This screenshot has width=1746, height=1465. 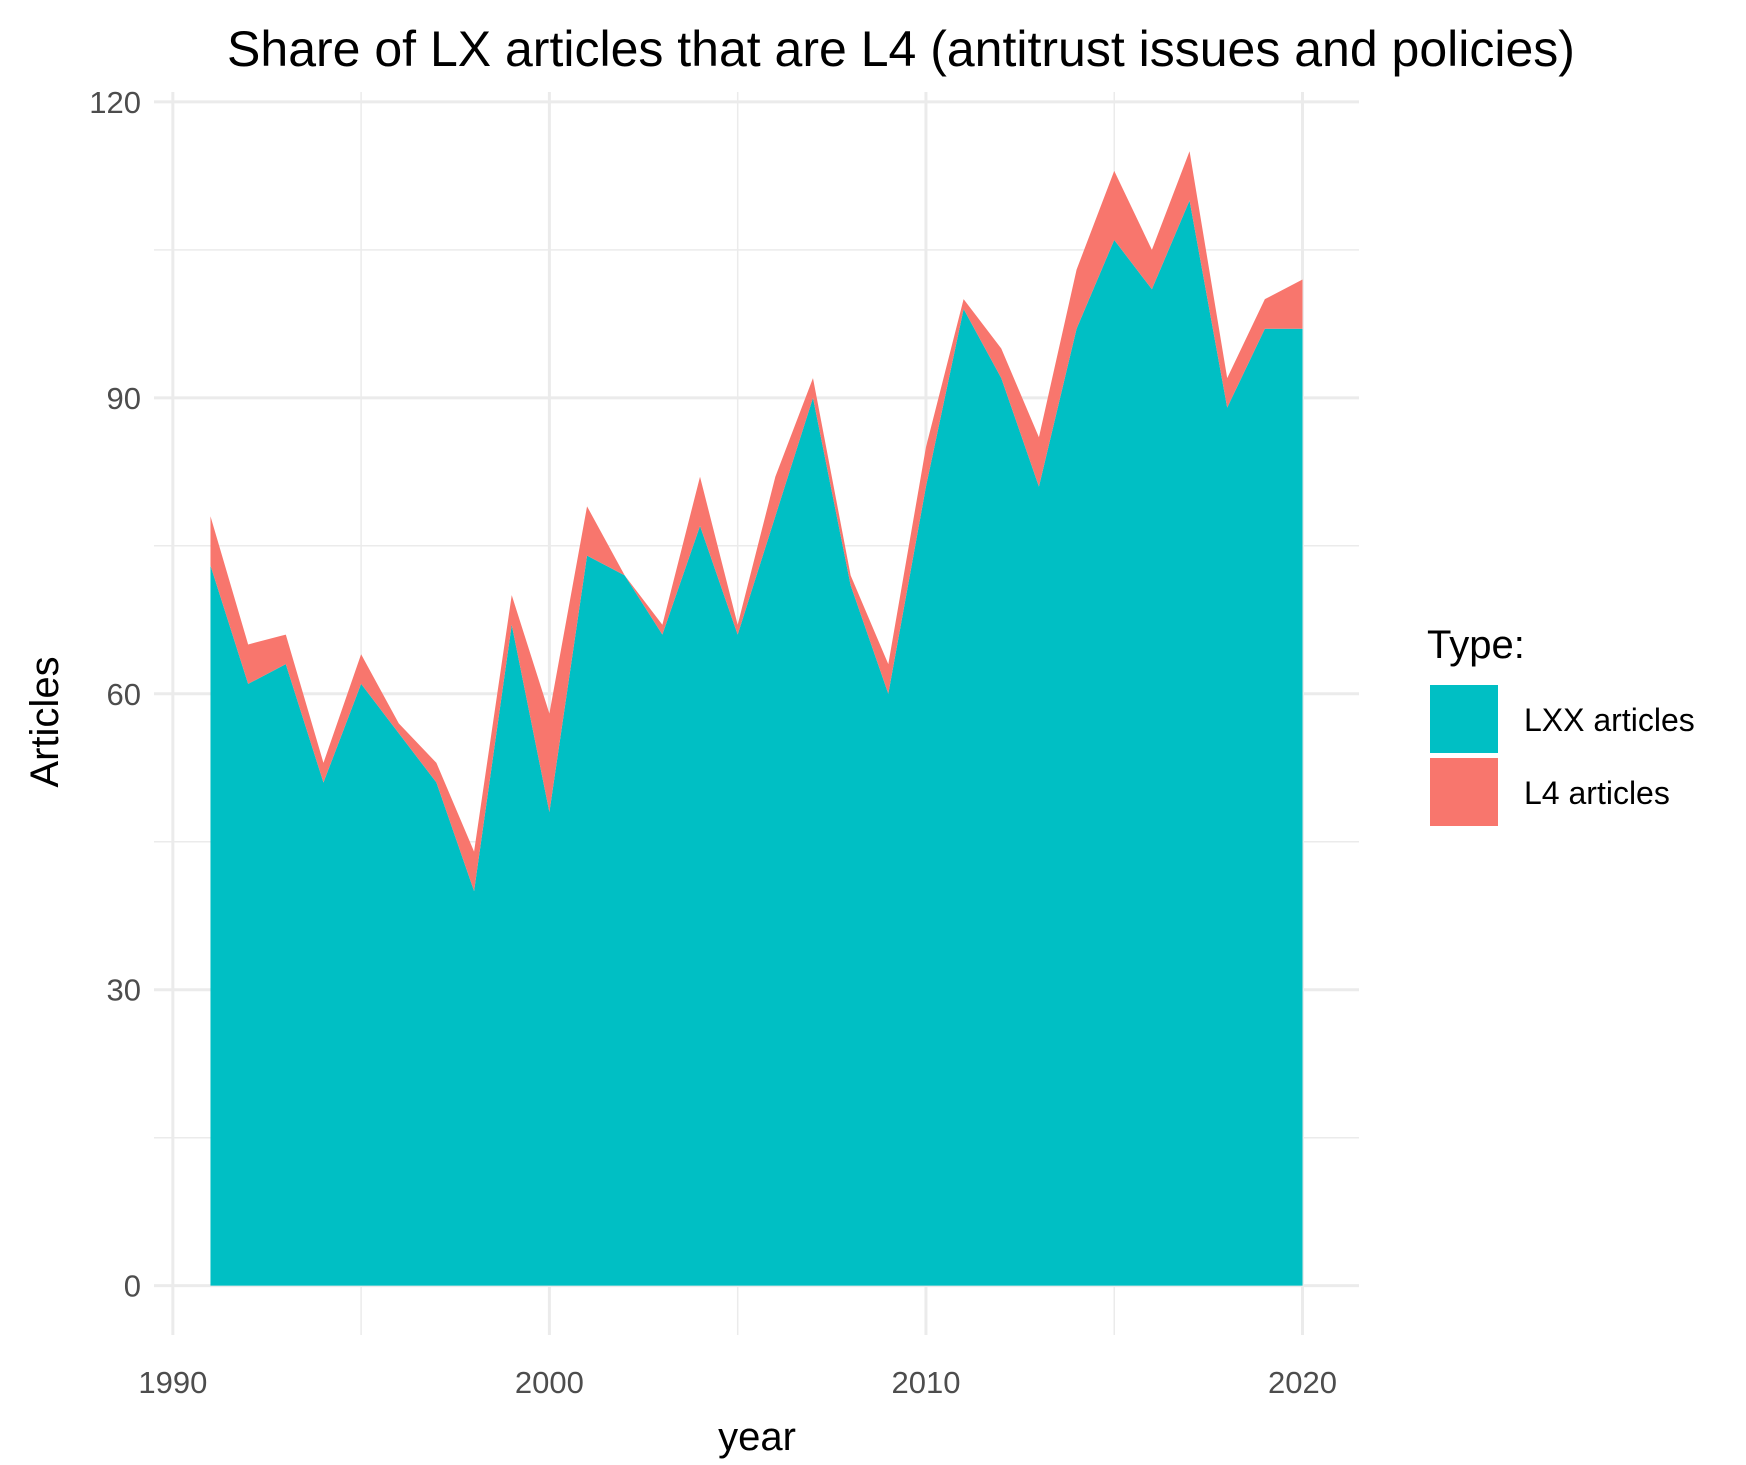 I want to click on legend: Type: LXX articles L4 articles, so click(x=1561, y=724).